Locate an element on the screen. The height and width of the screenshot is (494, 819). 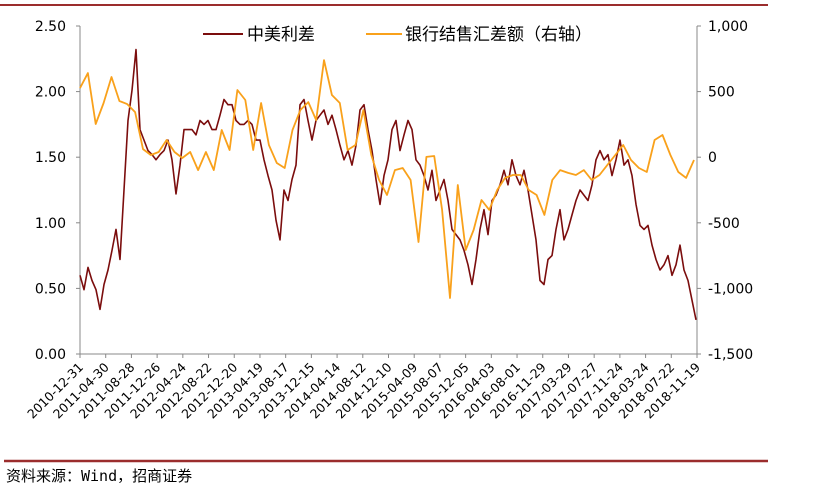
right-axis-tick-label: -500 is located at coordinates (724, 224).